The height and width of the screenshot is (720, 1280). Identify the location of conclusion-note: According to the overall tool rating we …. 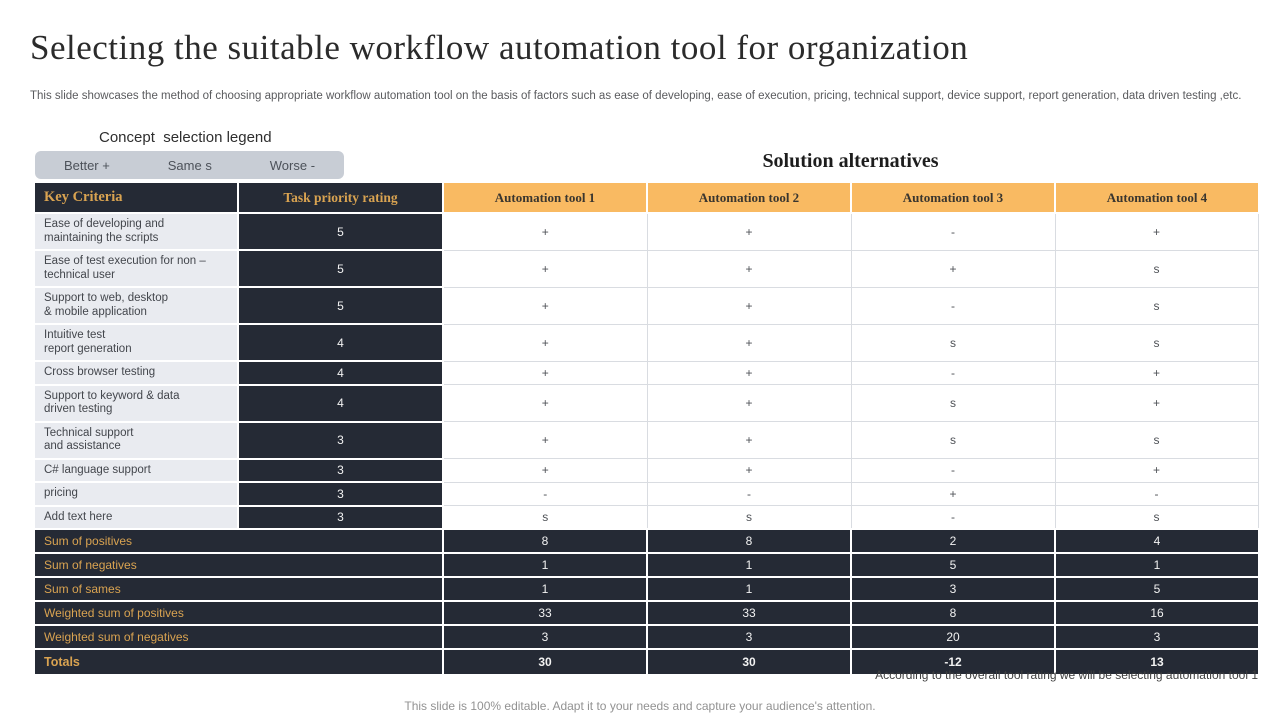
(1066, 675).